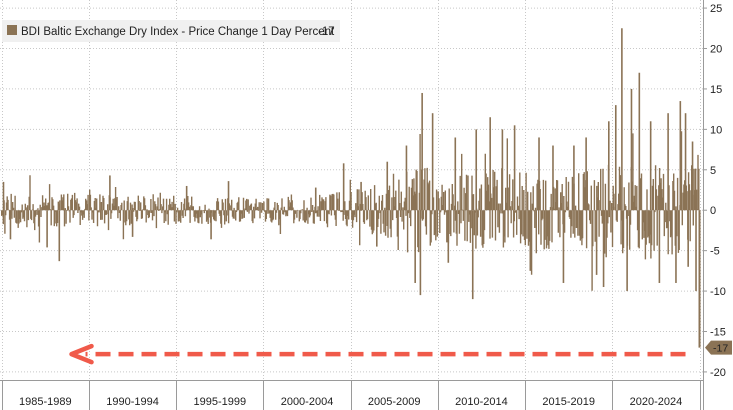  I want to click on y-tick-label: 5, so click(713, 171).